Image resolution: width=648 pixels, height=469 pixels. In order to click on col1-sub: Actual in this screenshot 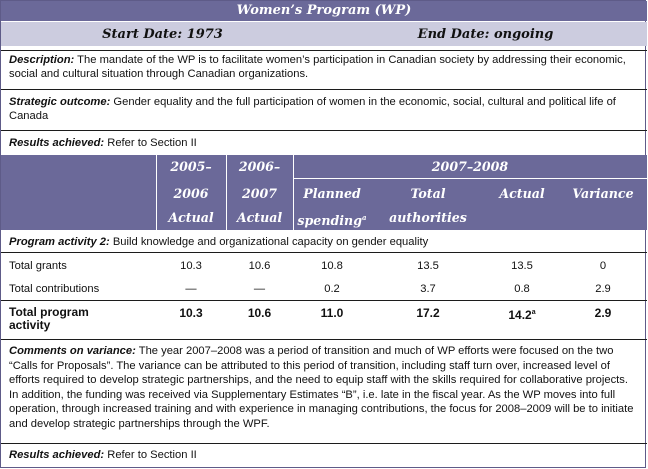, I will do `click(191, 217)`.